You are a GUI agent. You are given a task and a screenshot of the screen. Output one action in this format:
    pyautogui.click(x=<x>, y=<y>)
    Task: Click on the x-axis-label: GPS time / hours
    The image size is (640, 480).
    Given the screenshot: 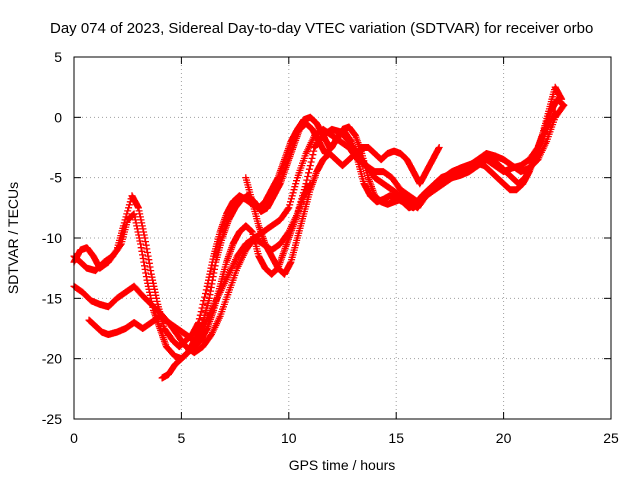 What is the action you would take?
    pyautogui.click(x=342, y=465)
    